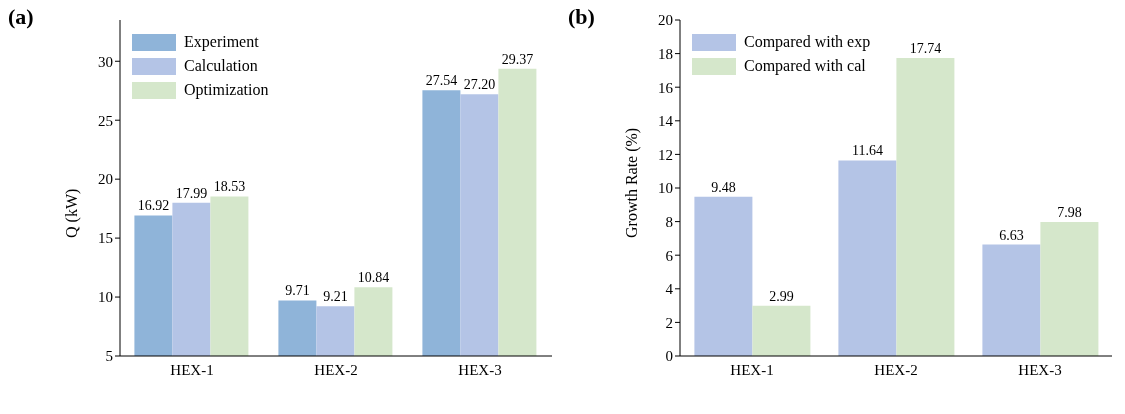 The width and height of the screenshot is (1125, 414). I want to click on data-label: 10.84, so click(373, 278).